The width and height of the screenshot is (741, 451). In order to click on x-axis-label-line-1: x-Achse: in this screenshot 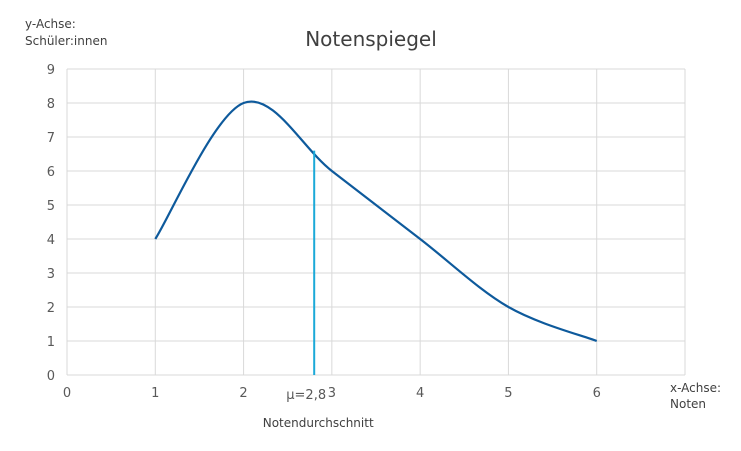, I will do `click(695, 388)`.